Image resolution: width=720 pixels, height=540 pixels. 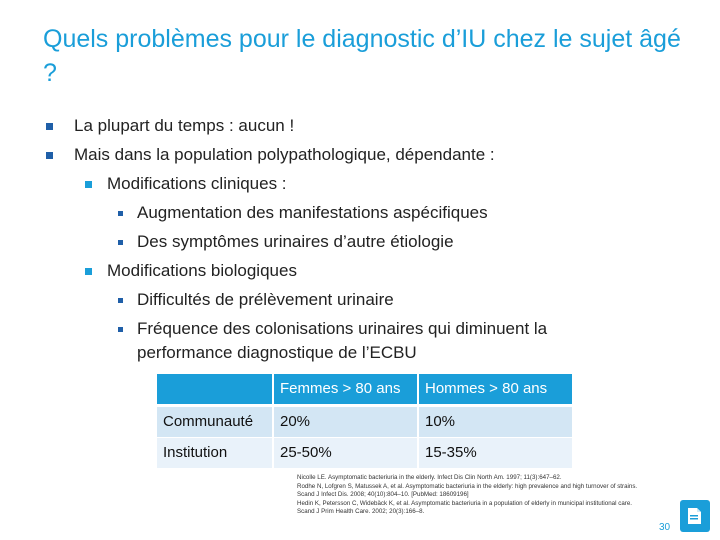 What do you see at coordinates (345, 453) in the screenshot?
I see `table-cell: 25-50%` at bounding box center [345, 453].